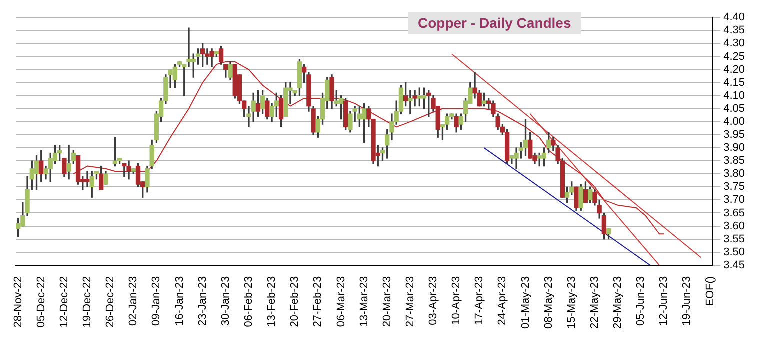  What do you see at coordinates (548, 302) in the screenshot?
I see `x-tick-label: 08-May-23` at bounding box center [548, 302].